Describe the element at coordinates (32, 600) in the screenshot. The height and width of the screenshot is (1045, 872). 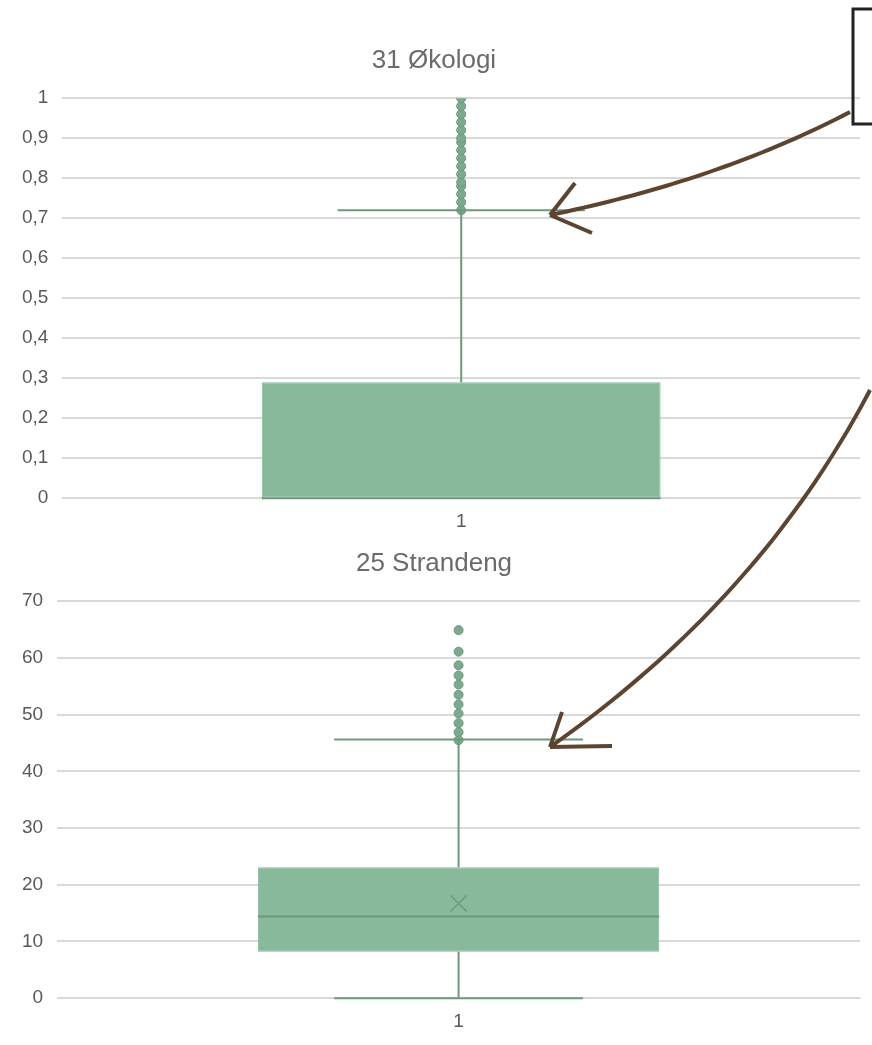
I see `y-tick-label: 70` at that location.